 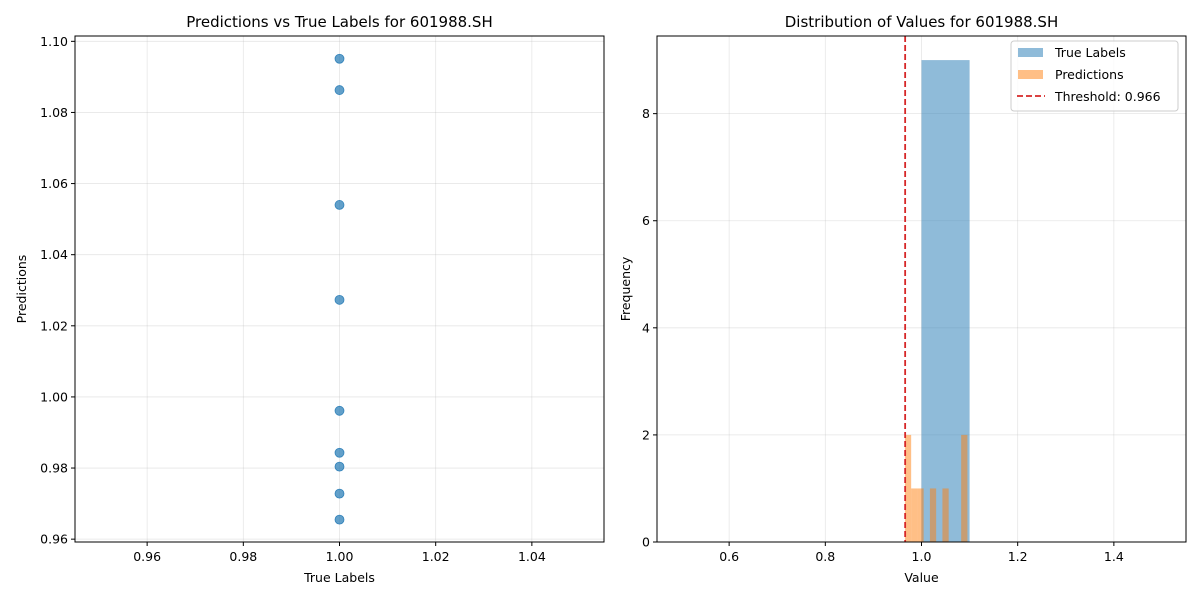 What do you see at coordinates (339, 577) in the screenshot?
I see `scatter-x-label: True Labels` at bounding box center [339, 577].